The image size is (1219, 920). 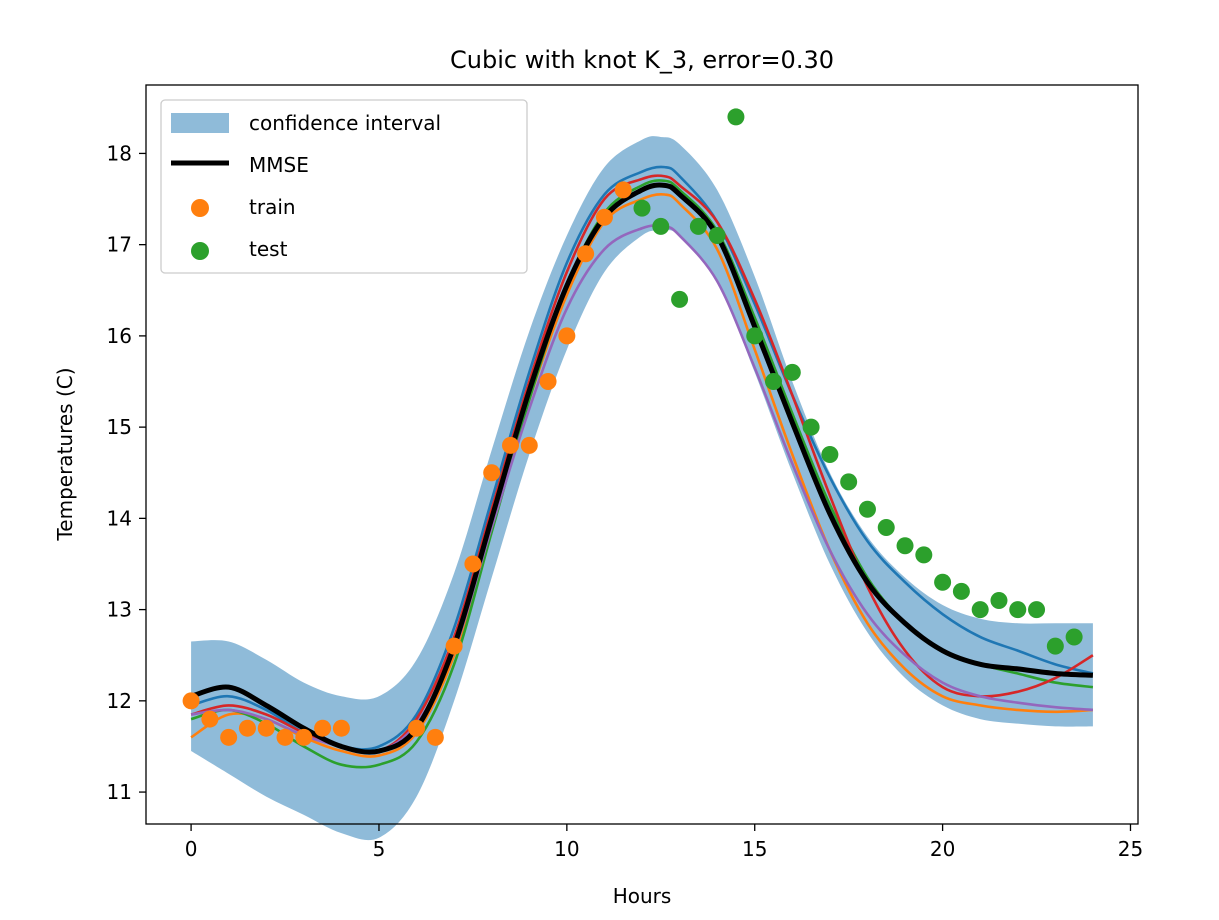 I want to click on y-tick-label: 12, so click(x=119, y=701).